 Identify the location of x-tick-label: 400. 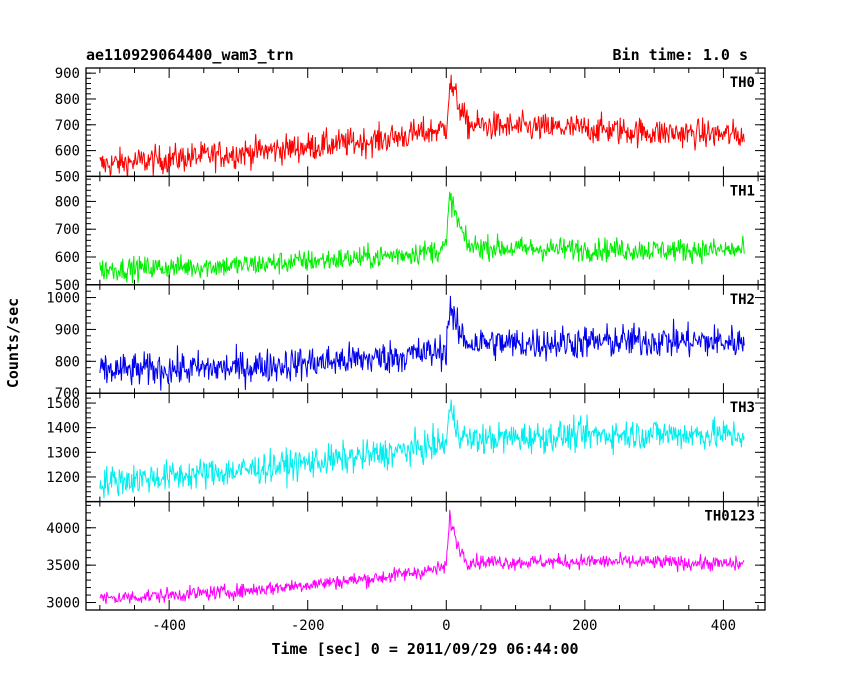
(723, 626).